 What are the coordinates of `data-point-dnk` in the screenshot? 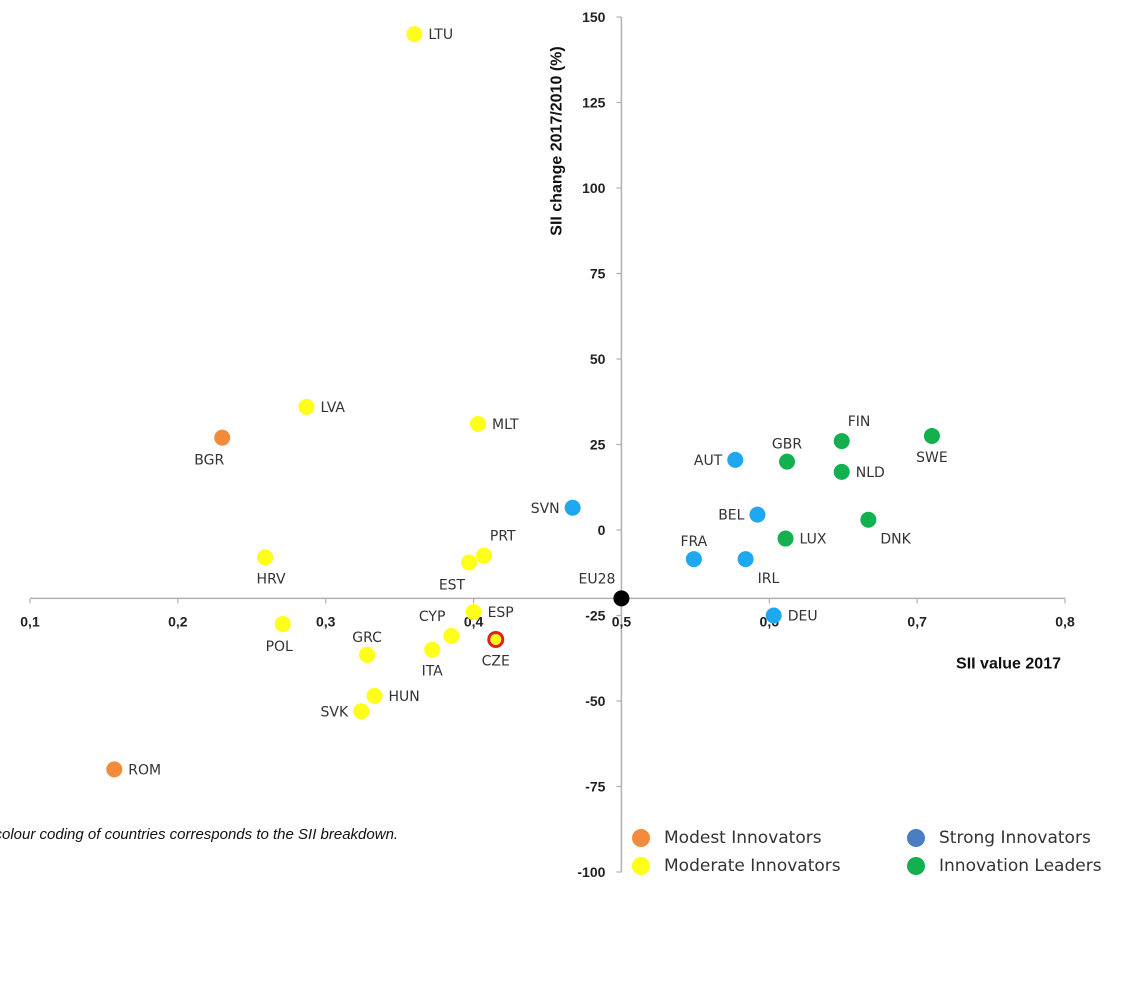 It's located at (868, 519).